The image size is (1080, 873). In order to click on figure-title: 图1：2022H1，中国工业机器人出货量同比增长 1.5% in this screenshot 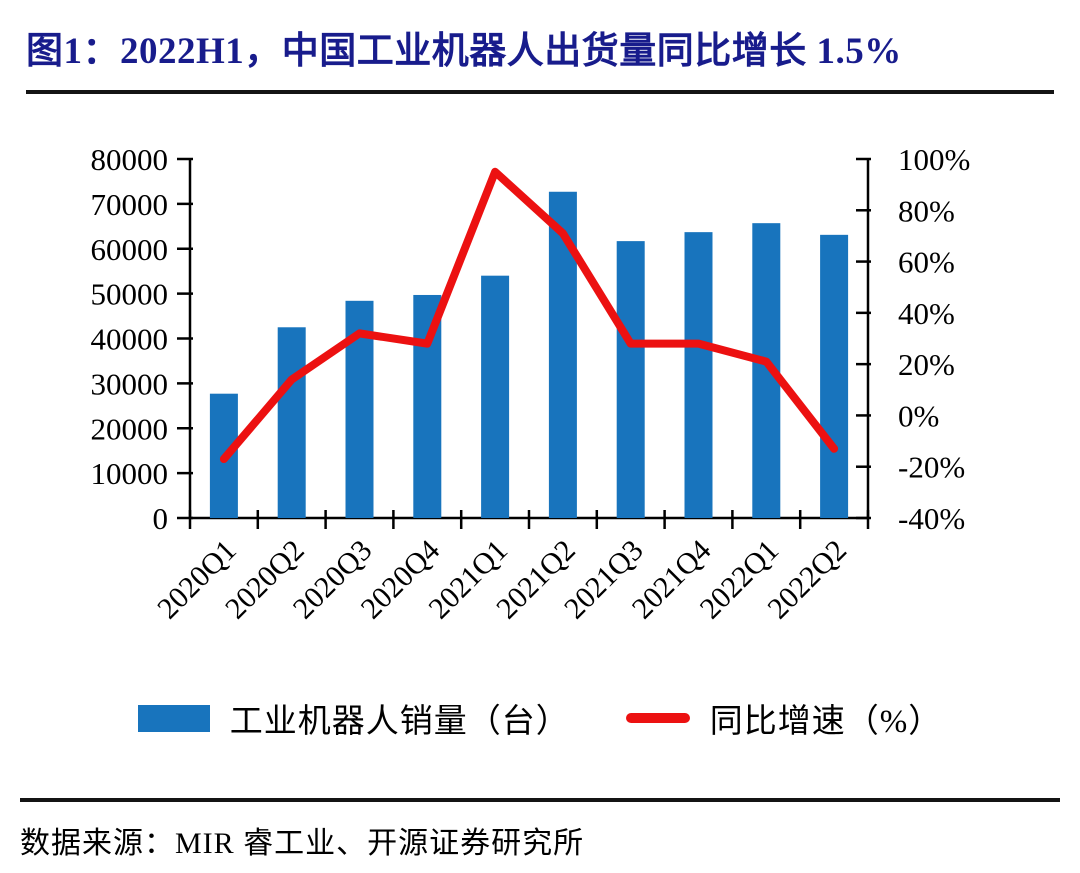, I will do `click(464, 51)`.